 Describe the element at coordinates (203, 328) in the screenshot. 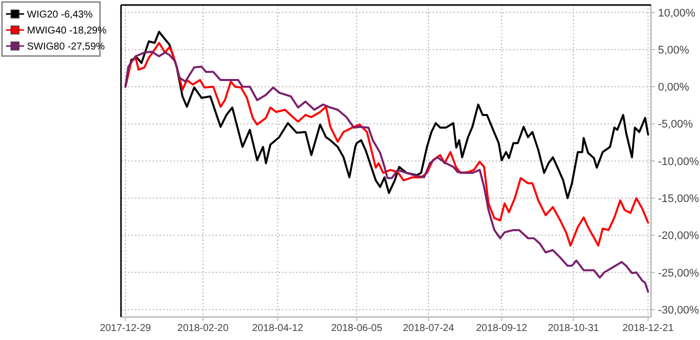

I see `x-tick-label: 2018-02-20` at that location.